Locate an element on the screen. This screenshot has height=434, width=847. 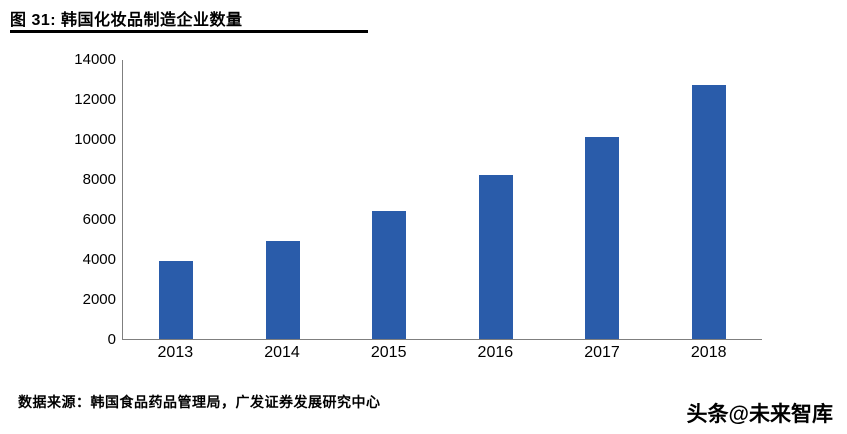
x-tick-label: 2014 is located at coordinates (282, 352).